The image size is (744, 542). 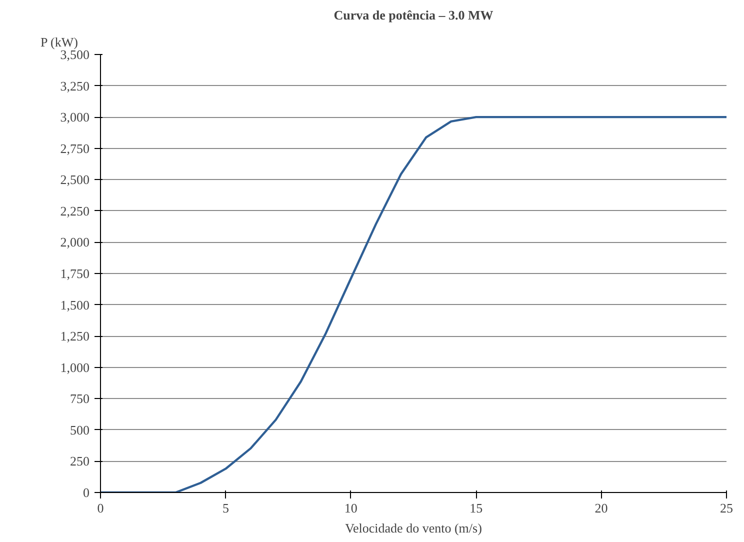 I want to click on y-tick-label: 2,500, so click(x=75, y=180).